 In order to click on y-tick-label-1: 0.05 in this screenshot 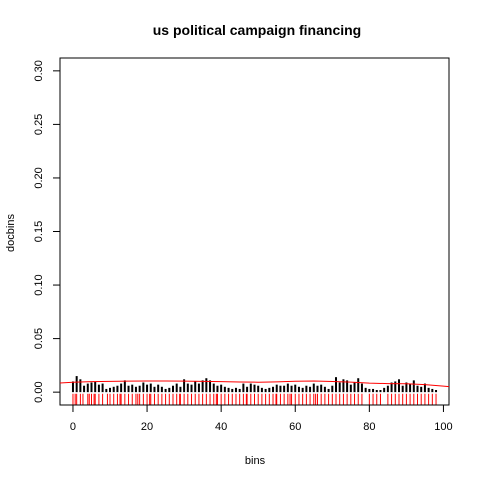, I will do `click(39, 338)`.